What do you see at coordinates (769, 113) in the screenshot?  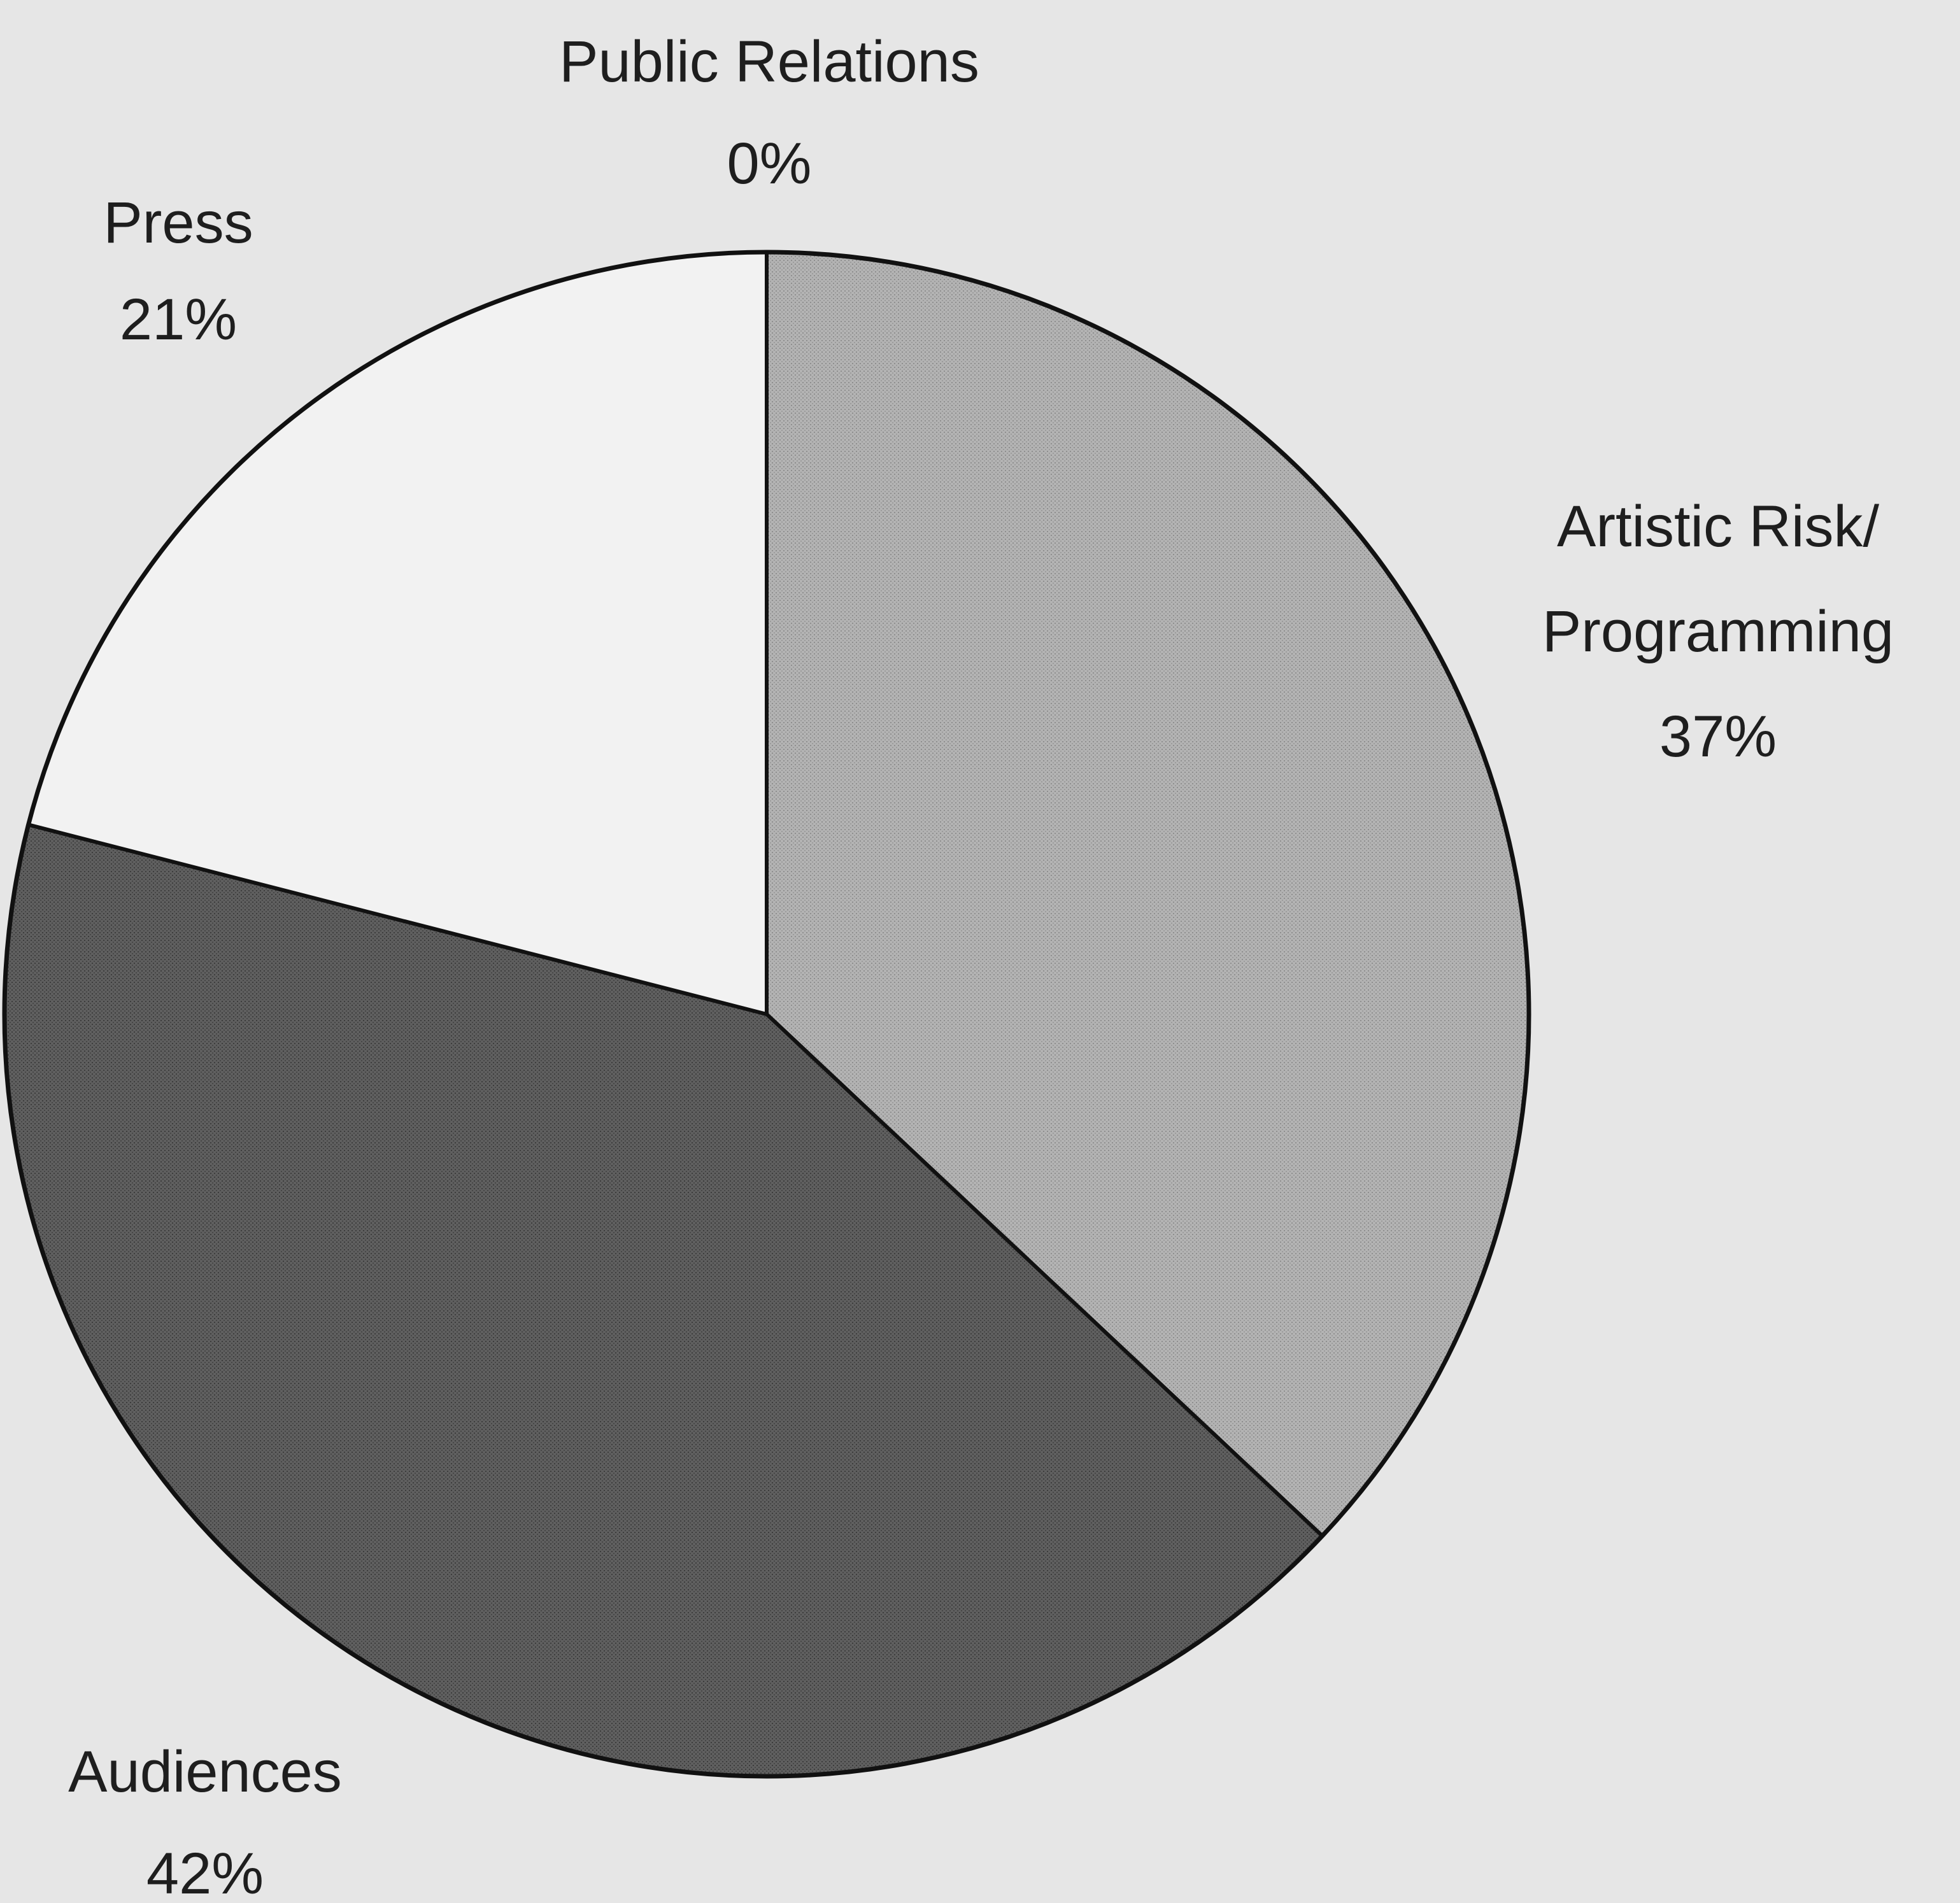 I see `slice-label-public-relations: Public Relations 0%` at bounding box center [769, 113].